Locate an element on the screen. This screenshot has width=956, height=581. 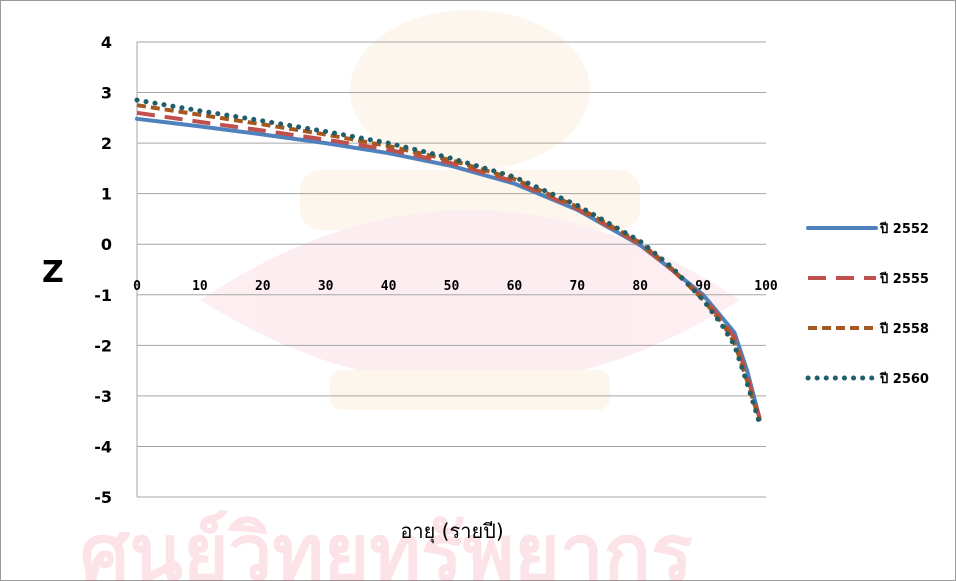
y-tick-label: 1 is located at coordinates (106, 194).